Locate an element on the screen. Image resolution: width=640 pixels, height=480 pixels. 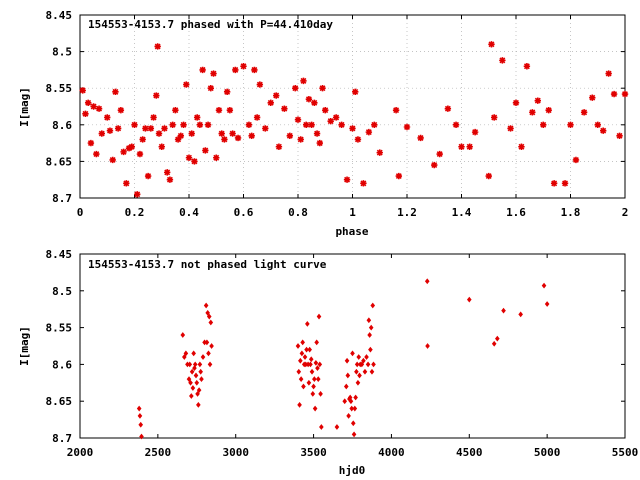
phased-chart-x-tick-label: 0.2 is located at coordinates (135, 212).